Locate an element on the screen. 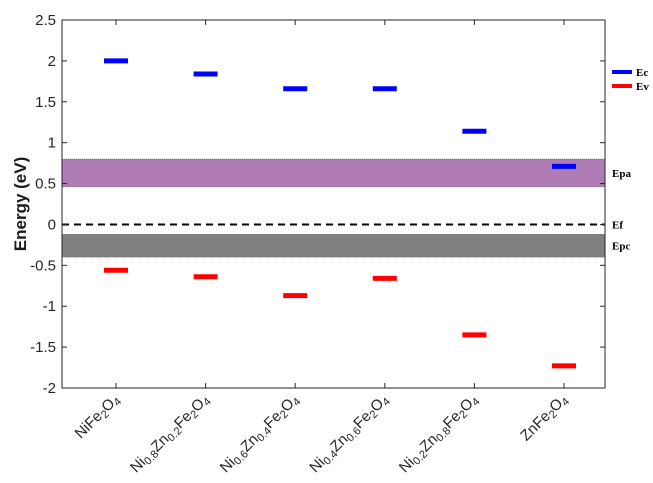 The height and width of the screenshot is (483, 653). annotation-ef: Ef is located at coordinates (617, 225).